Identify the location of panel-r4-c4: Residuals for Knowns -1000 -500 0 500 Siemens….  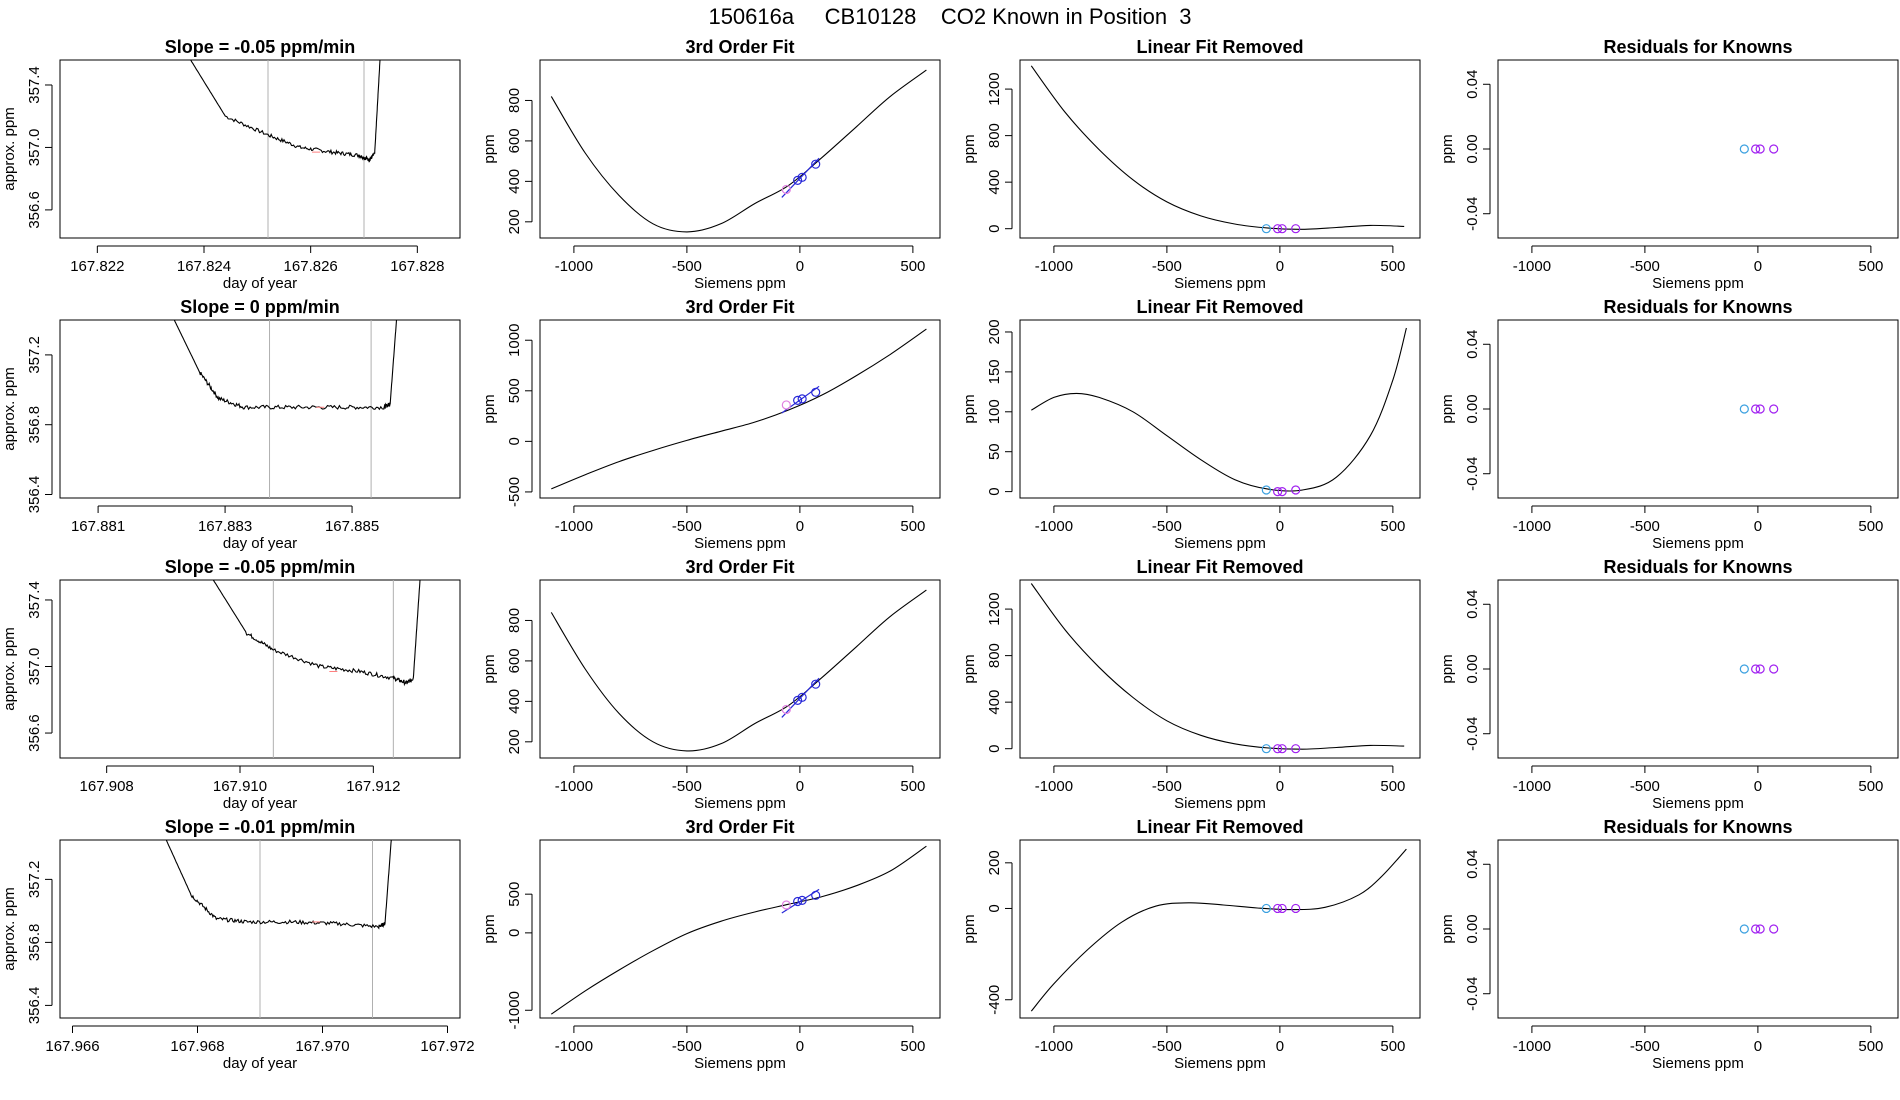
(1669, 944).